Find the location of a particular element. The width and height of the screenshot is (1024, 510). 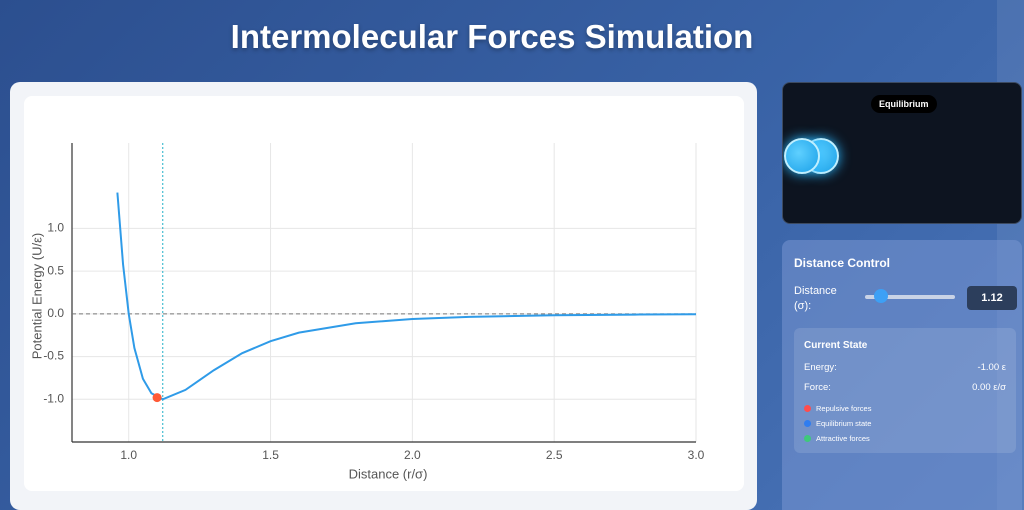

x-tick-label: 2.0 is located at coordinates (412, 455).